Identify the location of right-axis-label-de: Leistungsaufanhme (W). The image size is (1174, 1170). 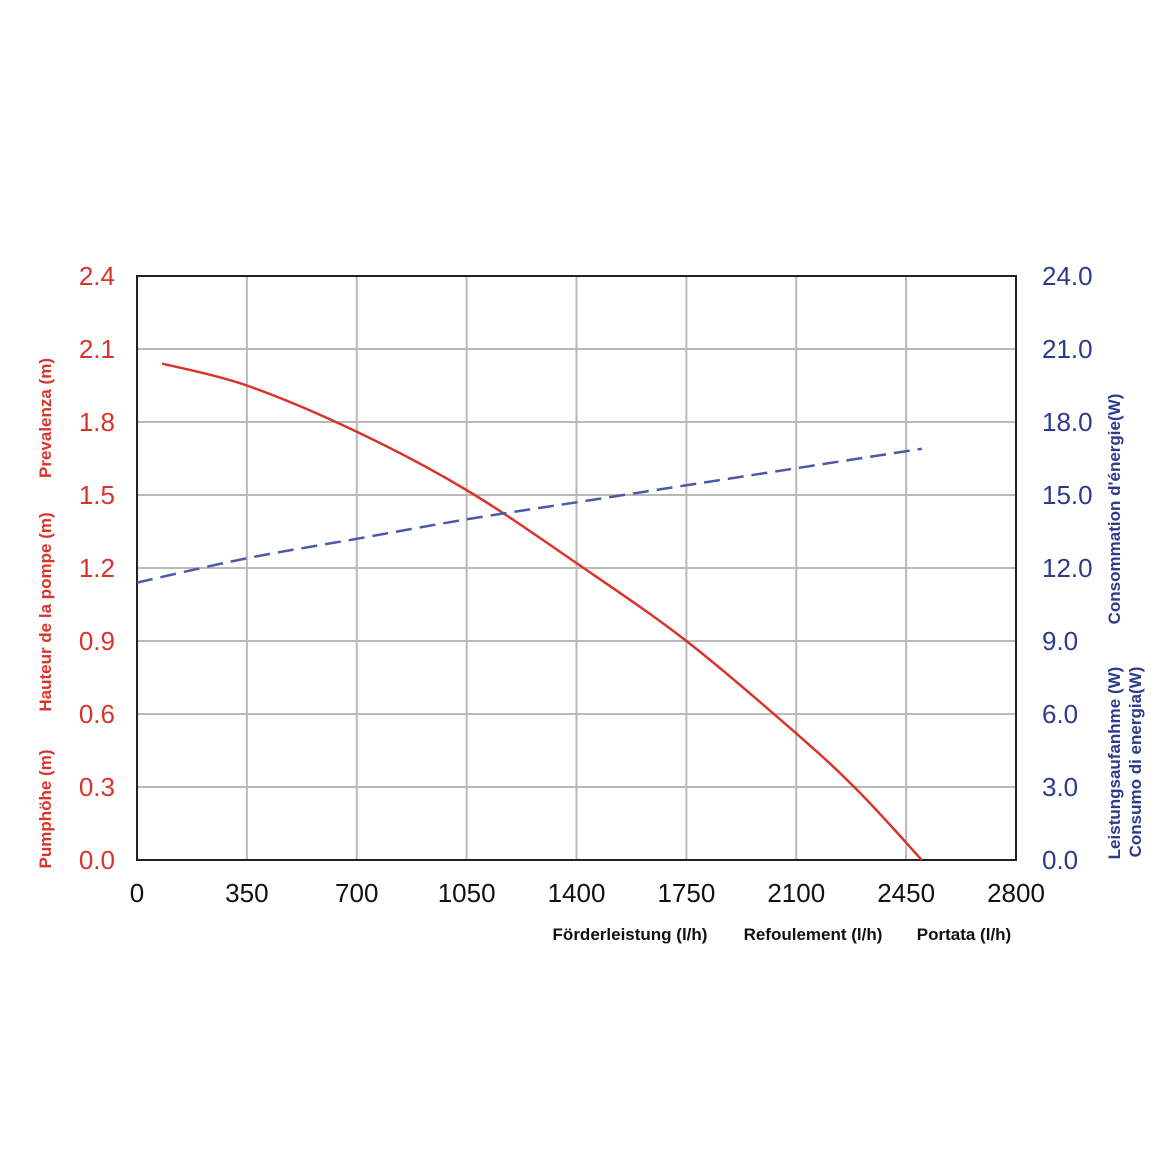
(1114, 763).